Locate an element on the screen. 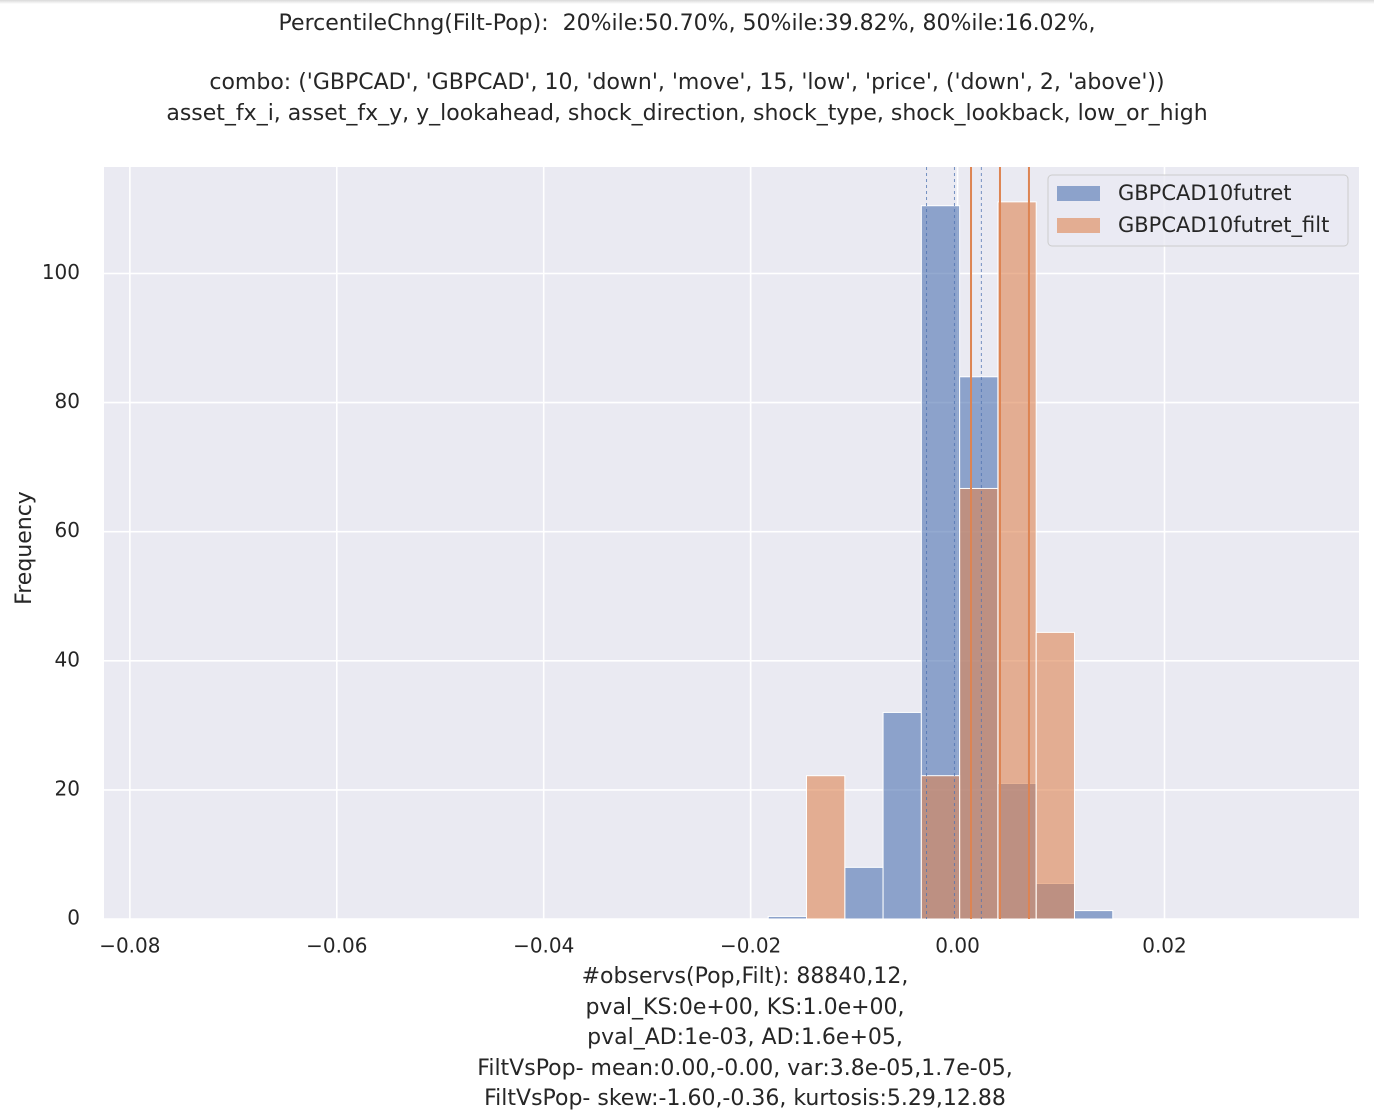 This screenshot has width=1374, height=1120. x-axis-label-line-2: pval_KS:0e+00, KS:1.0e+00, is located at coordinates (745, 1007).